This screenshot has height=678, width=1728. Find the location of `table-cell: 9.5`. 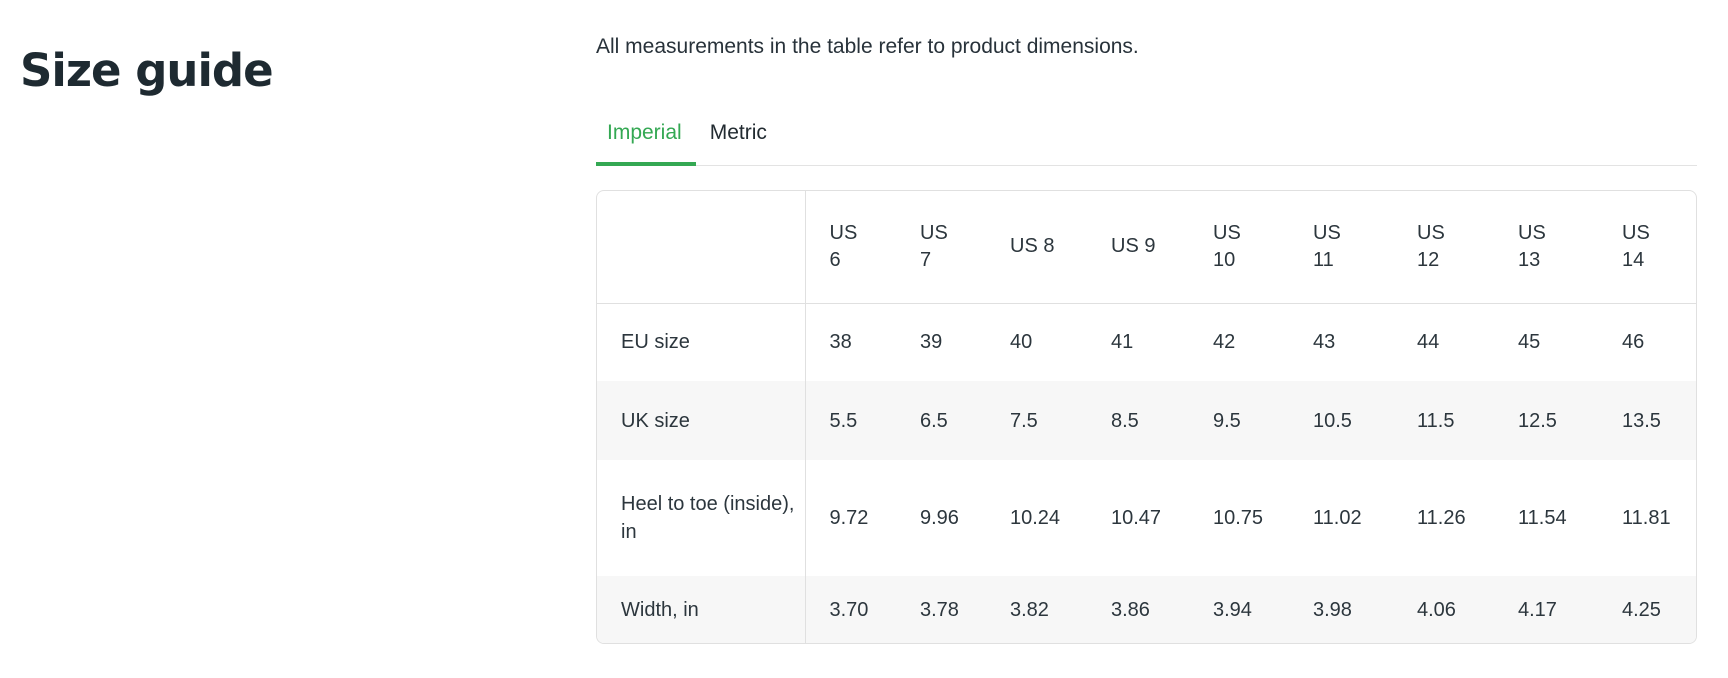

table-cell: 9.5 is located at coordinates (1227, 420).